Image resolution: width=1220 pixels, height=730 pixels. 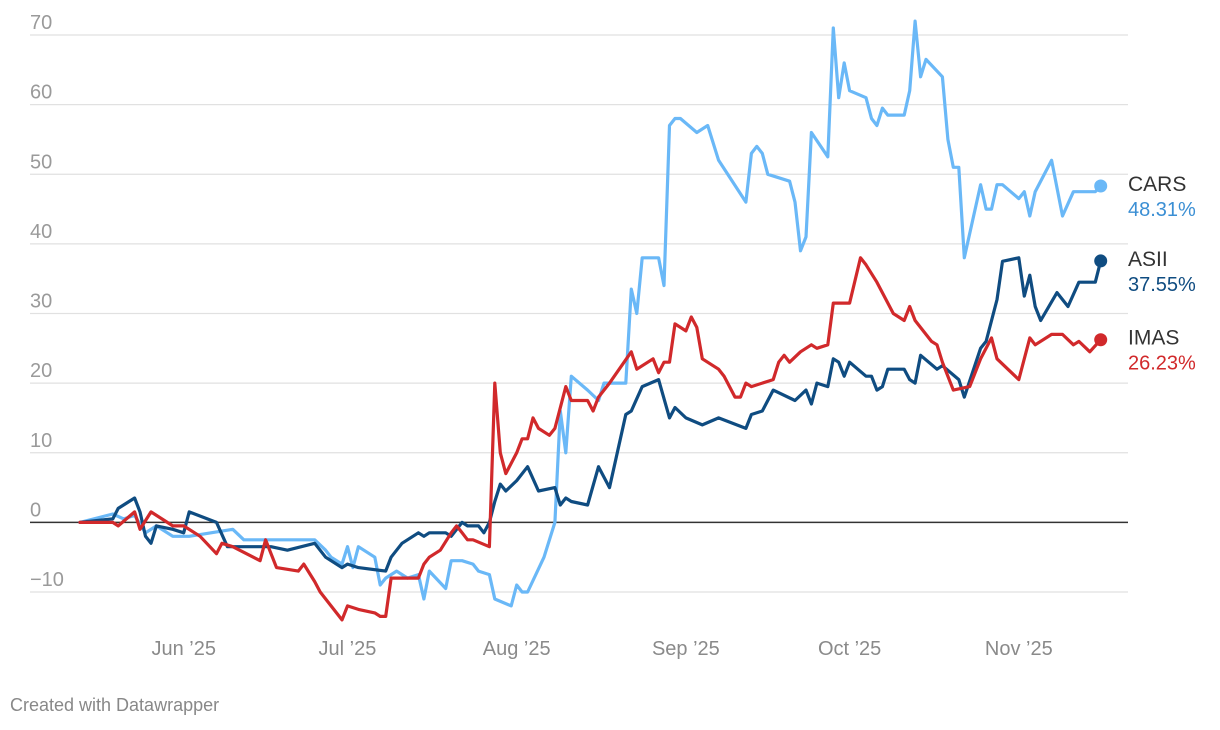 I want to click on series-end-dot-imas, so click(x=1101, y=340).